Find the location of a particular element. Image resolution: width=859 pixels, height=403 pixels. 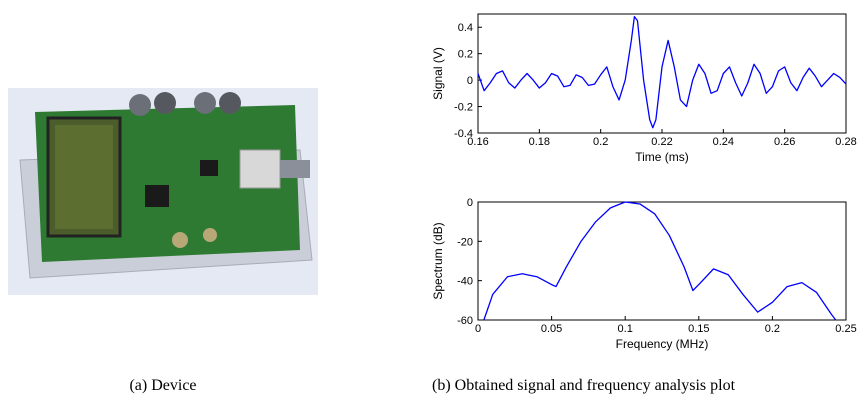

x-tick-label: 0 is located at coordinates (478, 329).